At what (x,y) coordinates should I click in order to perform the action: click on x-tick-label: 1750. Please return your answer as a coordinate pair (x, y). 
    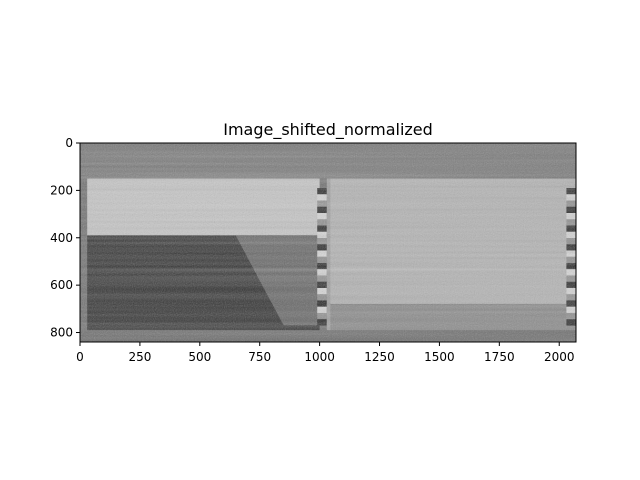
    Looking at the image, I should click on (499, 357).